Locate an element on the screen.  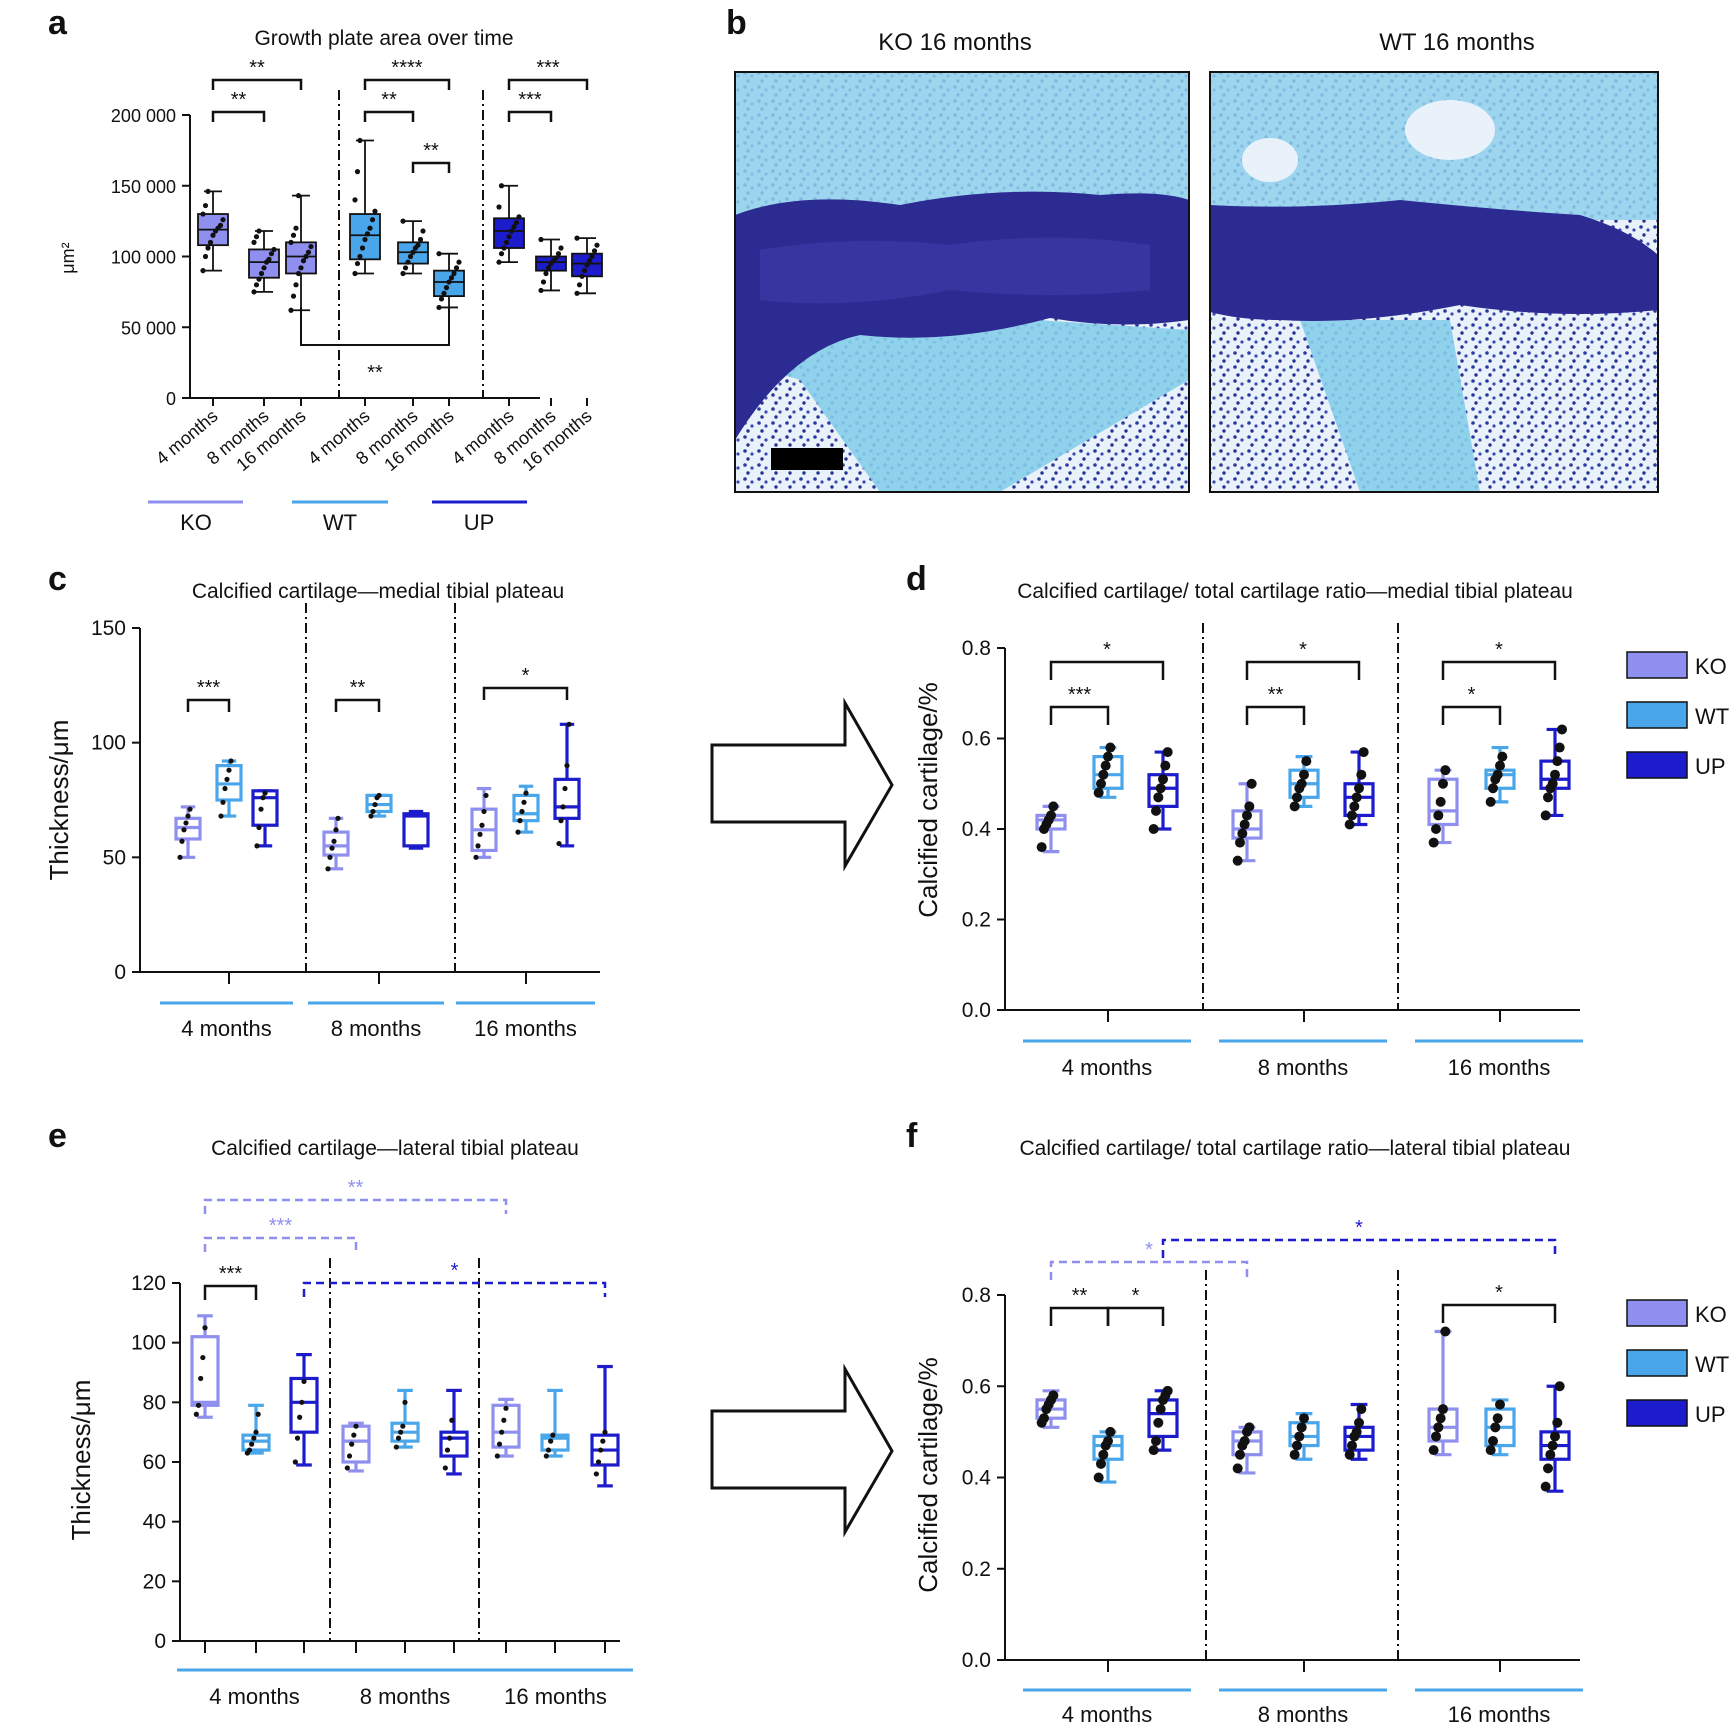
significance-bracket-a-3: ** is located at coordinates (389, 105).